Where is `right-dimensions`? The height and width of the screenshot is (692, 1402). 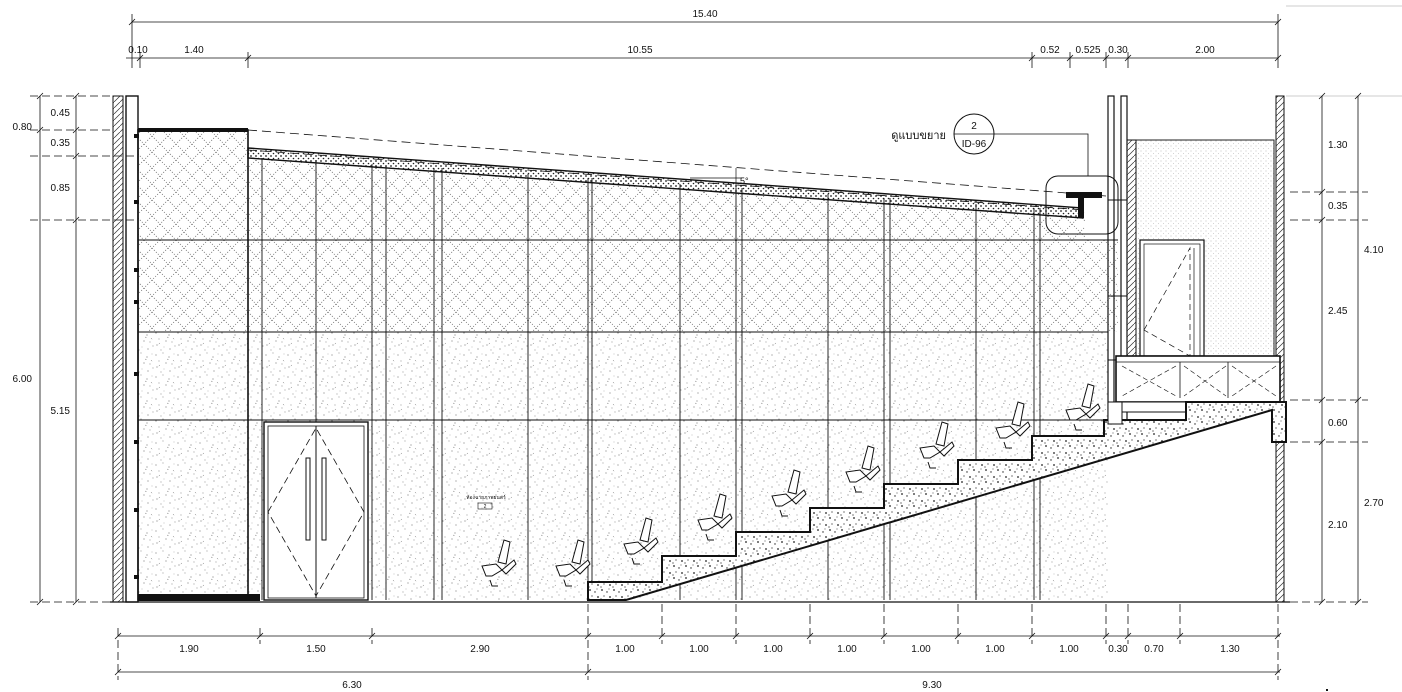 right-dimensions is located at coordinates (1329, 349).